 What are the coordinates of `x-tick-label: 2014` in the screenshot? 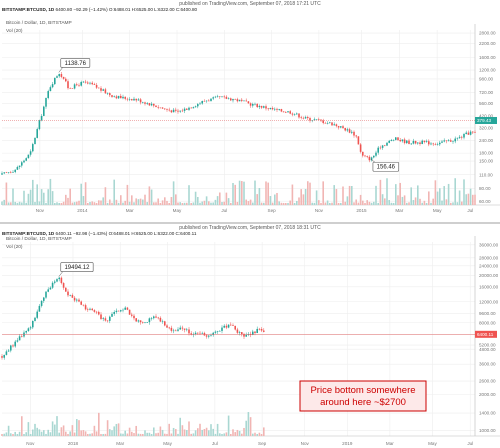 It's located at (82, 210).